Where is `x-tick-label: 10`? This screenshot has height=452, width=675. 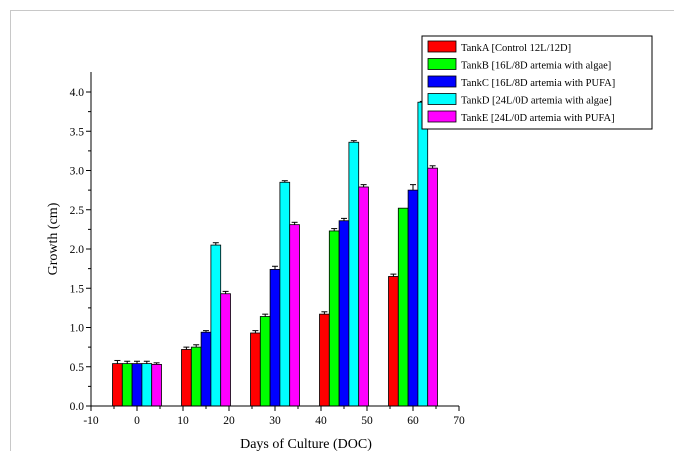
x-tick-label: 10 is located at coordinates (183, 421).